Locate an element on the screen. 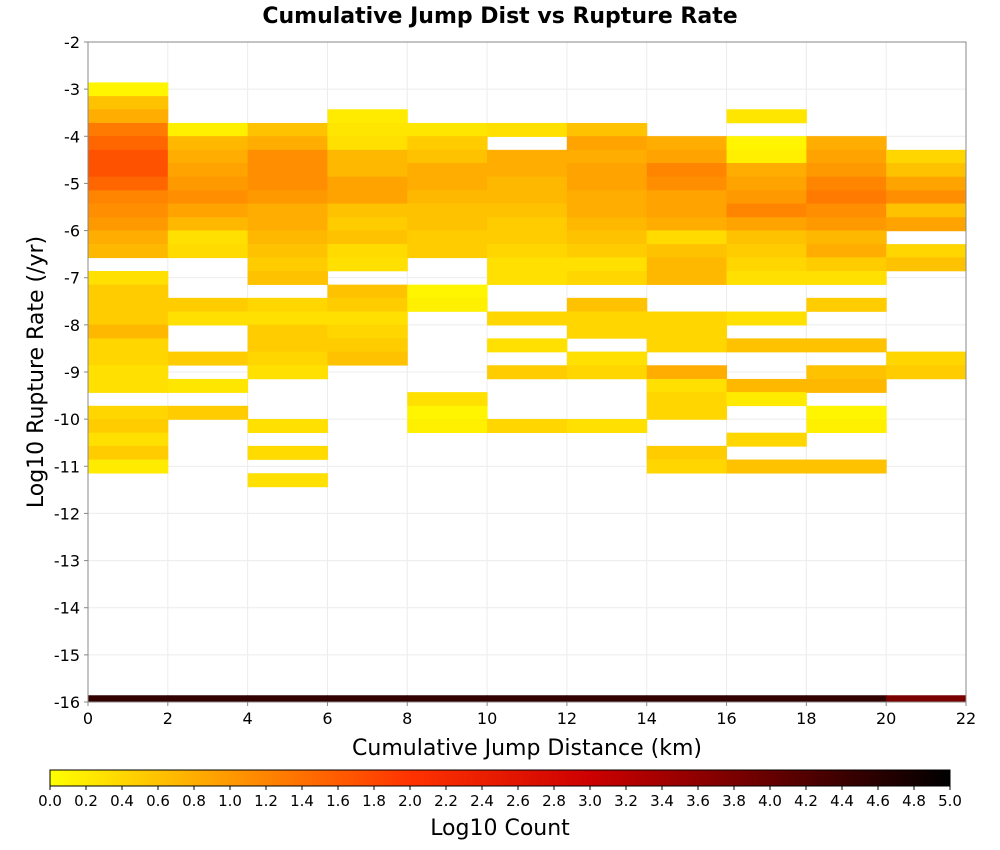 This screenshot has height=850, width=1000. x-tick-label: 14 is located at coordinates (647, 718).